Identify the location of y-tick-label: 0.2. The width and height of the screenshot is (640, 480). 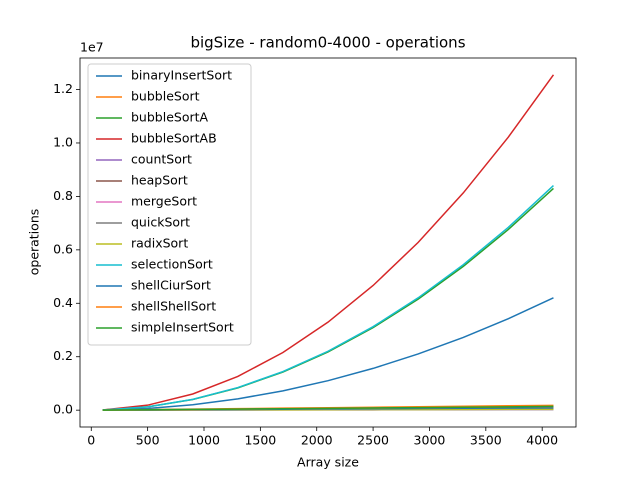
(63, 355).